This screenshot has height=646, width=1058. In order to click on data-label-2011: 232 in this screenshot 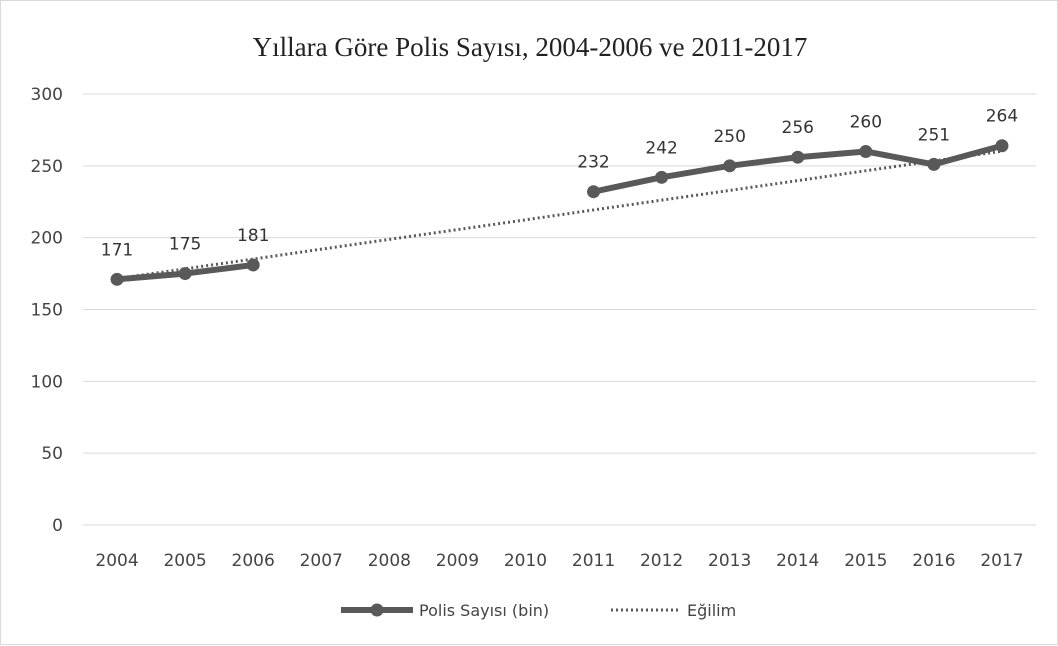, I will do `click(593, 163)`.